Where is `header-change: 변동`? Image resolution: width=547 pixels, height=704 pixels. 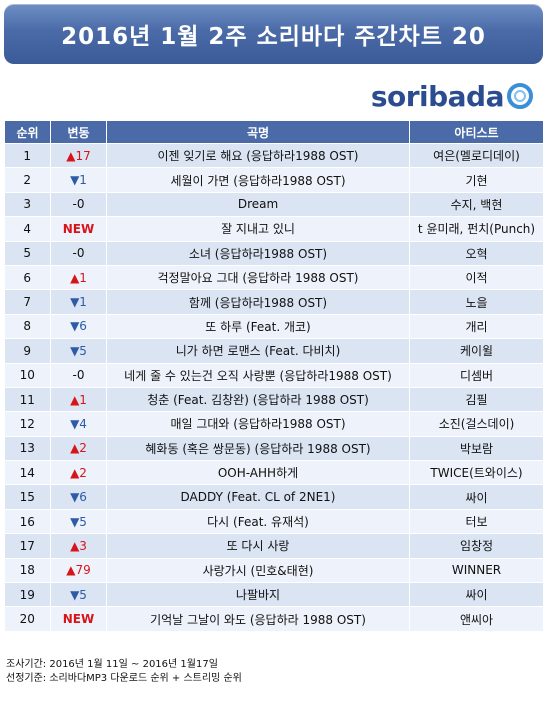
header-change: 변동 is located at coordinates (78, 132).